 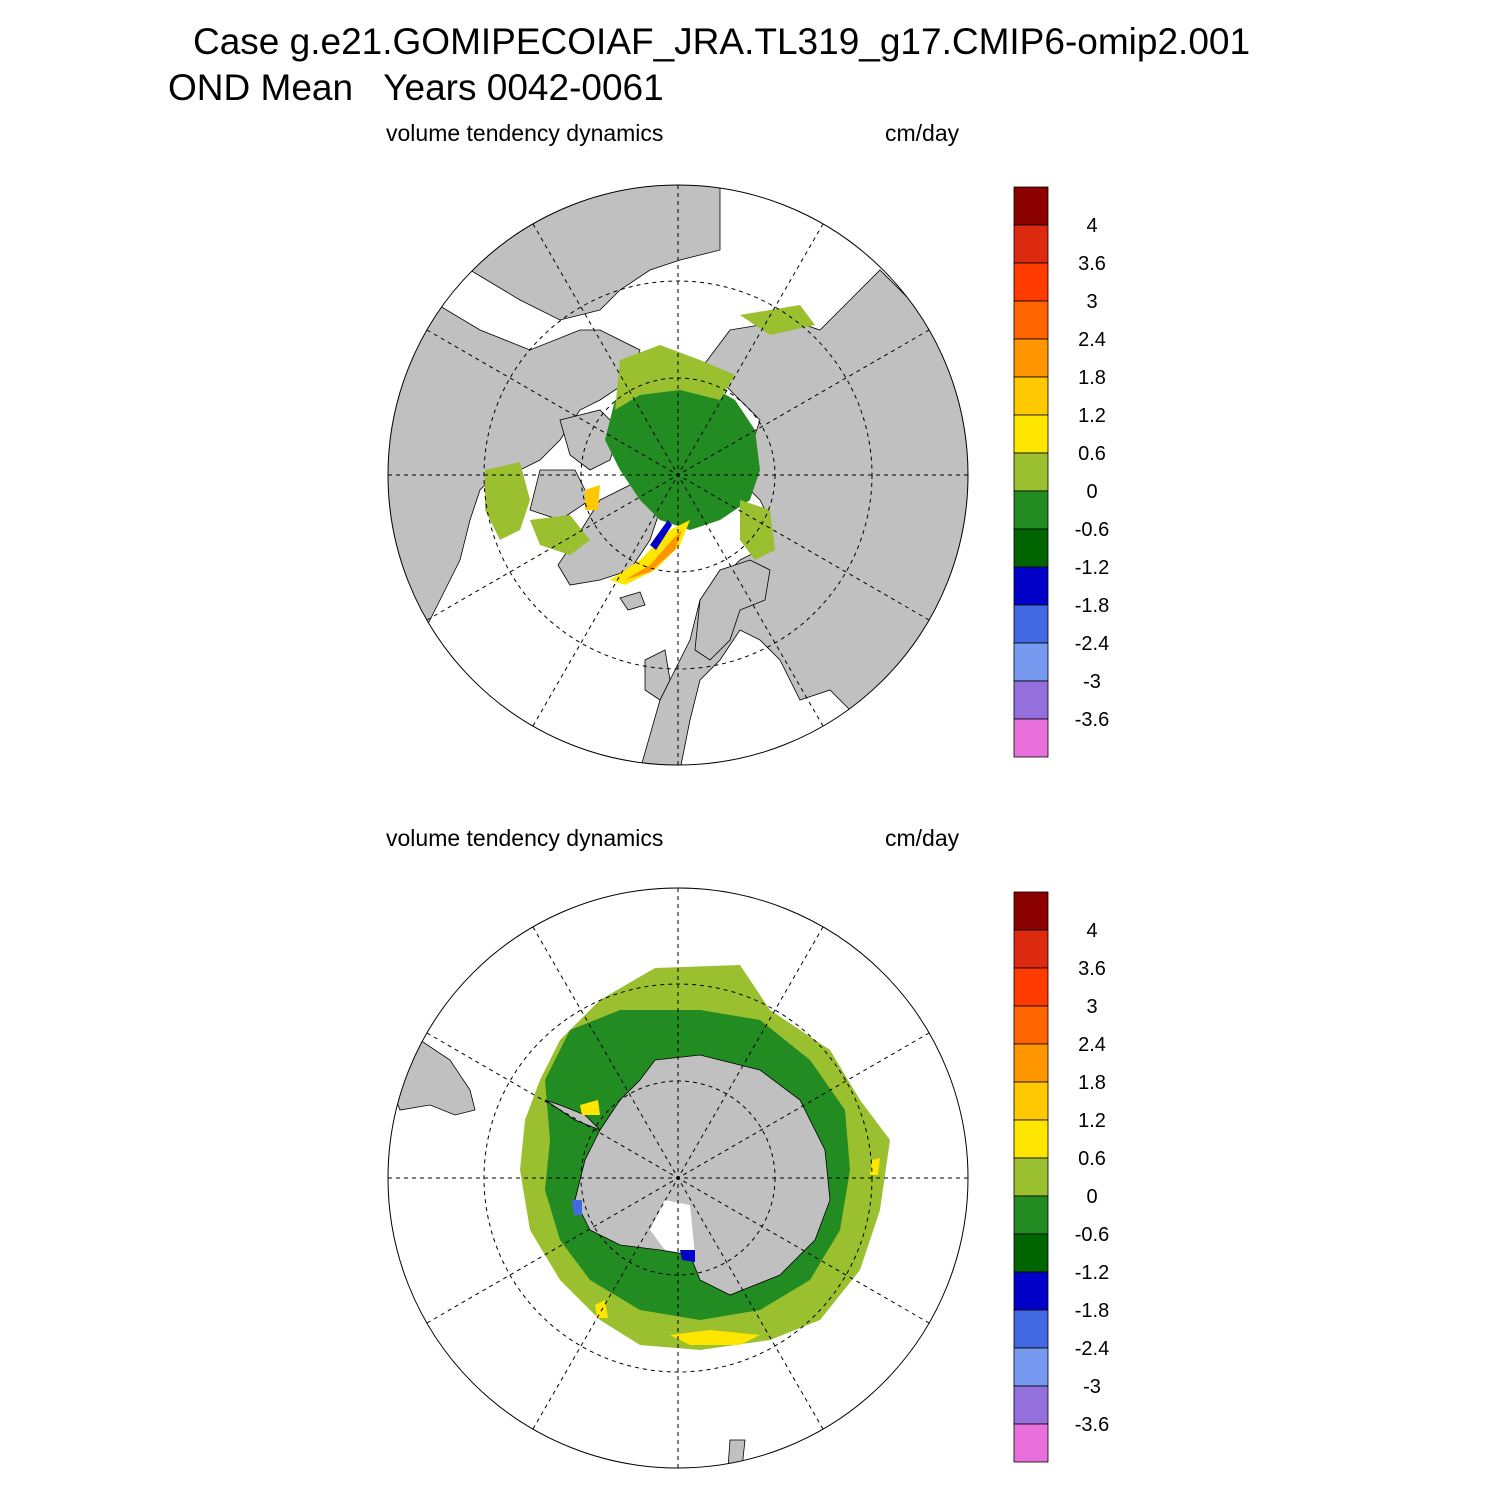 I want to click on arctic-field-greenland-blue, so click(x=661, y=535).